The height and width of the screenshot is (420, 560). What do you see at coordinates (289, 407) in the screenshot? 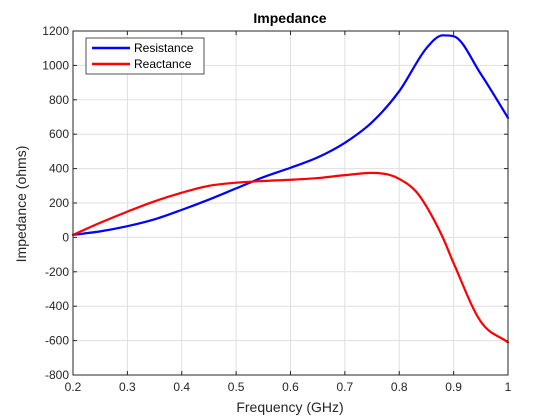
I see `x-axis-label: Frequency (GHz)` at bounding box center [289, 407].